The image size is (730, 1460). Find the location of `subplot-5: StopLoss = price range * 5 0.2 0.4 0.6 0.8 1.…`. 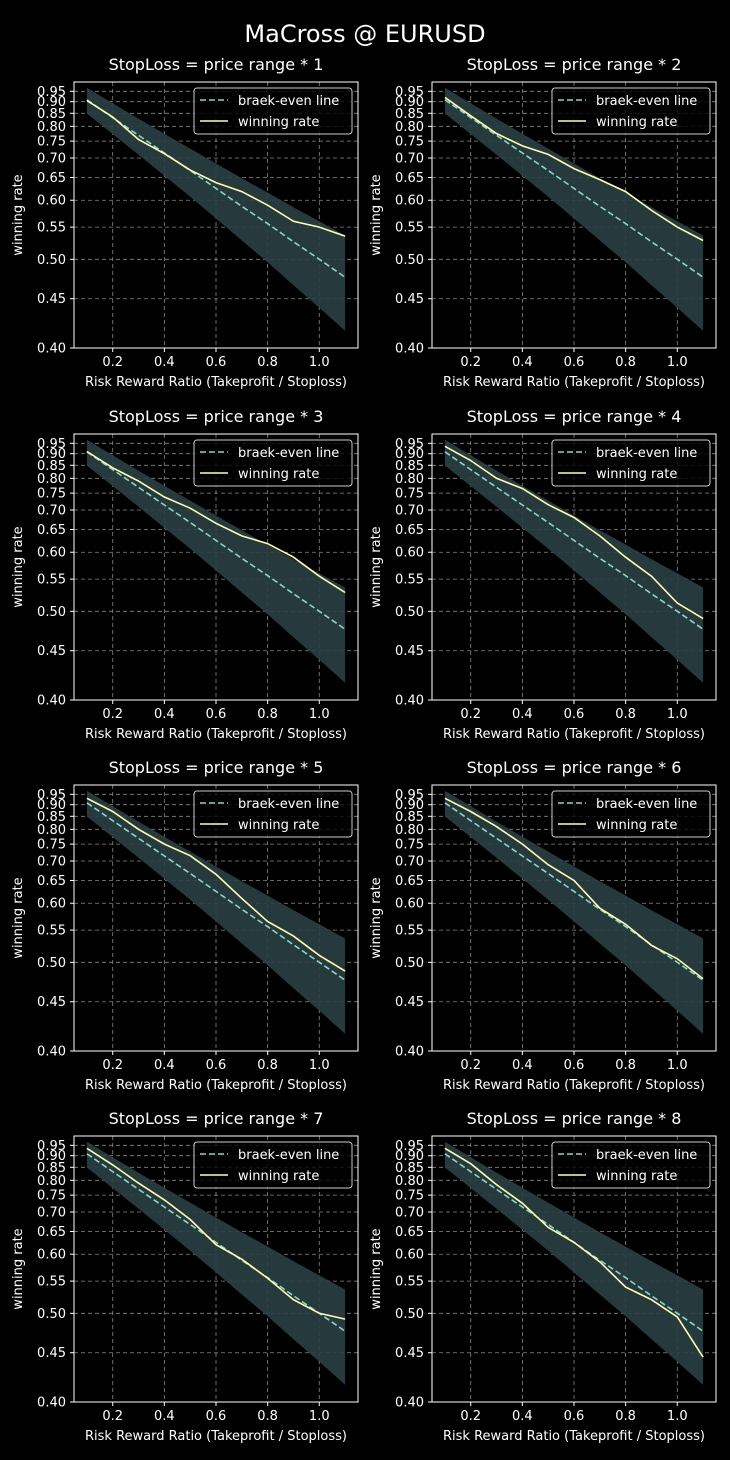

subplot-5: StopLoss = price range * 5 0.2 0.4 0.6 0.8 1.… is located at coordinates (185, 925).